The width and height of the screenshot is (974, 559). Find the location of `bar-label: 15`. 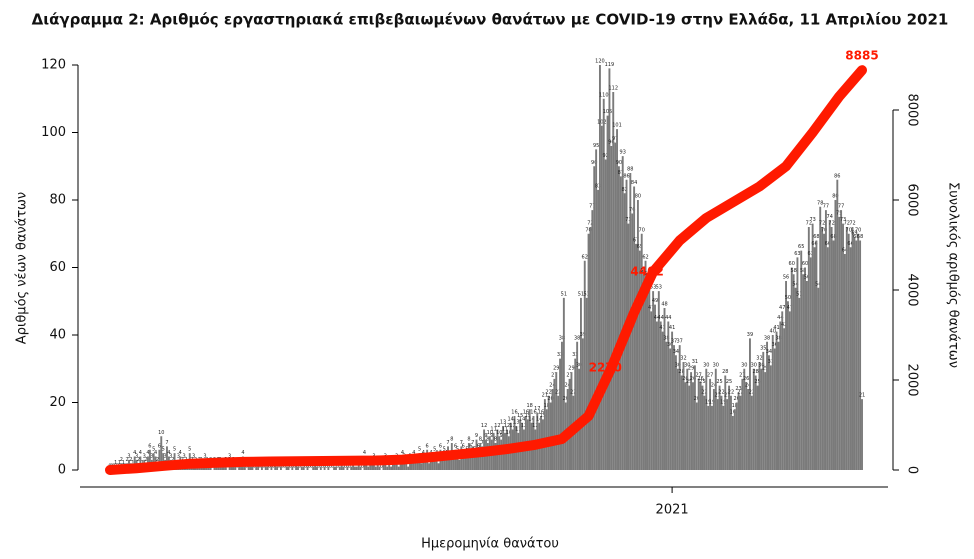

bar-label: 15 is located at coordinates (528, 416).